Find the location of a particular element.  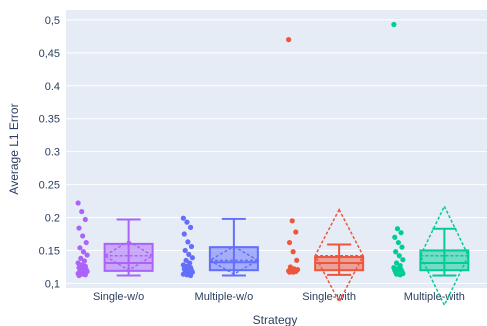

x-tick-label: Single-w/o is located at coordinates (118, 297).